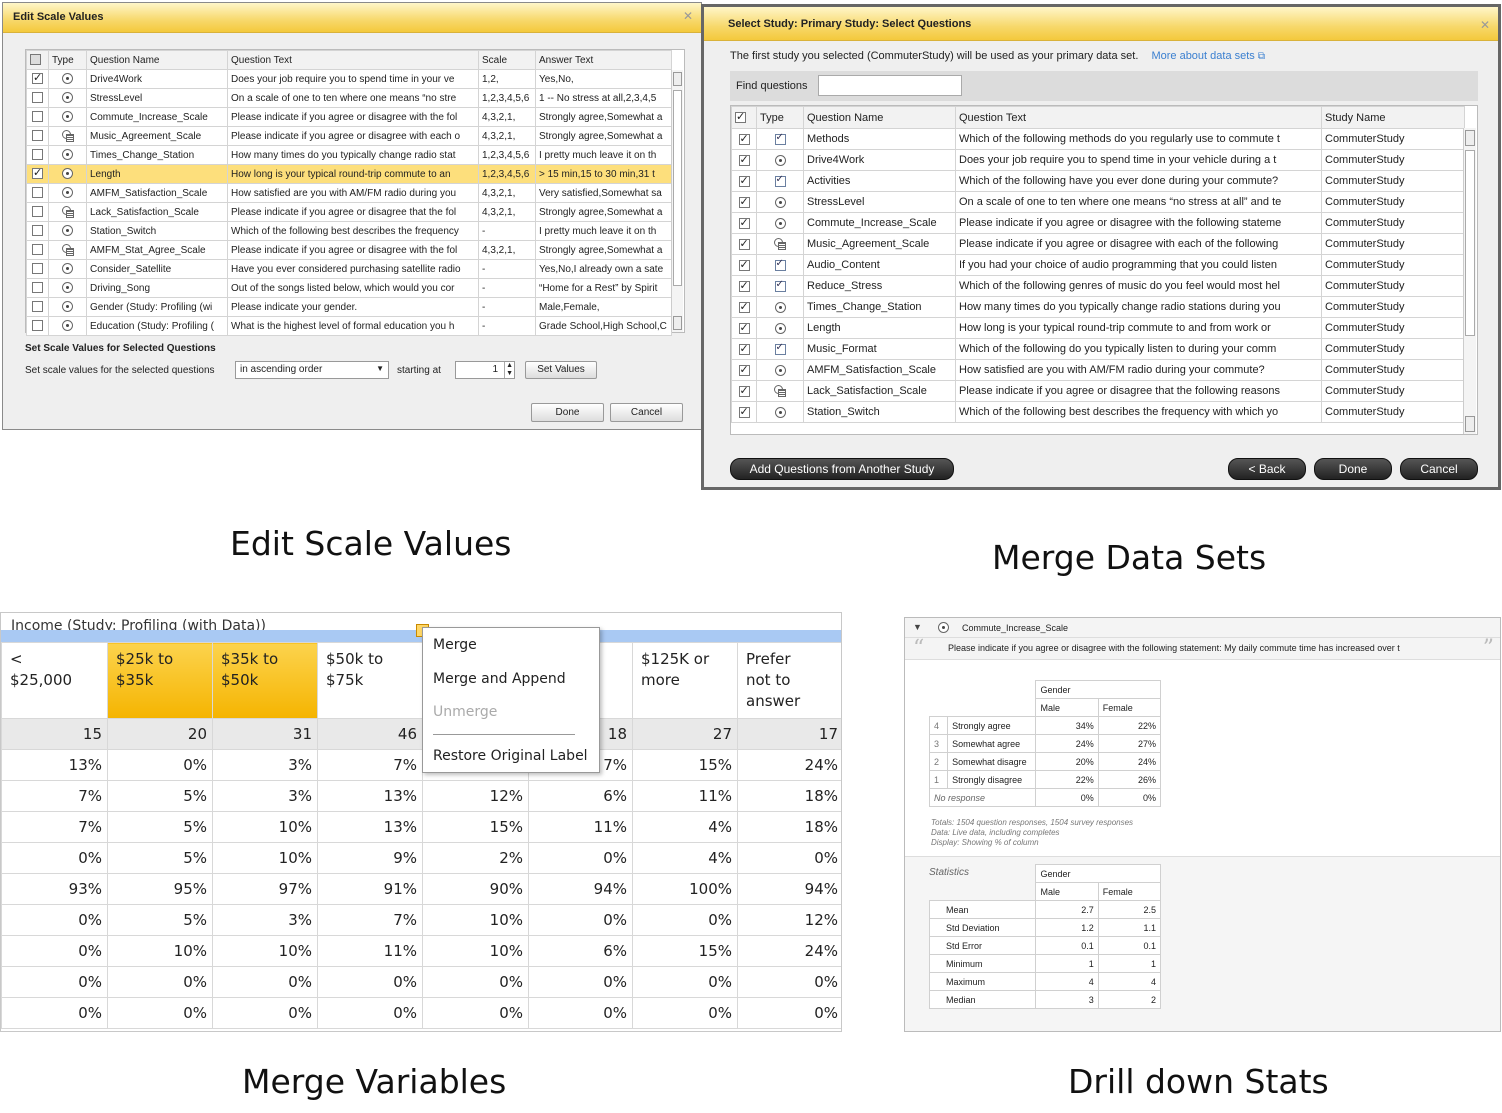 The image size is (1502, 1113). What do you see at coordinates (312, 370) in the screenshot?
I see `order-select: in ascending order ▼` at bounding box center [312, 370].